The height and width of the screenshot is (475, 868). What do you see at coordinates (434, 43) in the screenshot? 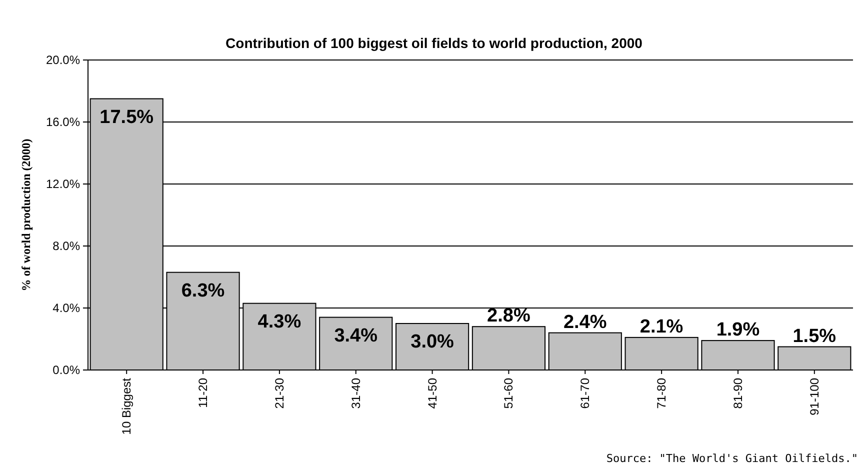
I see `chart-title: Contribution of 100 biggest oil fields to world production, 2000` at bounding box center [434, 43].